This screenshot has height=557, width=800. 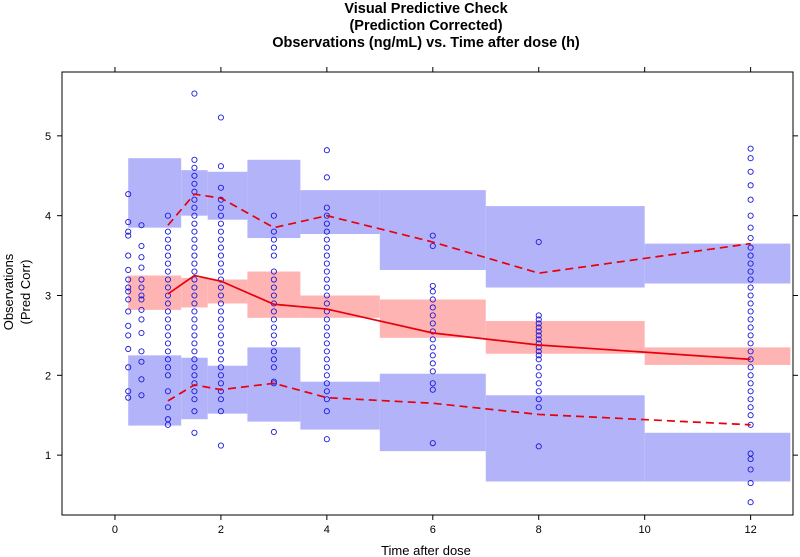 What do you see at coordinates (645, 530) in the screenshot?
I see `x-tick-label: 10` at bounding box center [645, 530].